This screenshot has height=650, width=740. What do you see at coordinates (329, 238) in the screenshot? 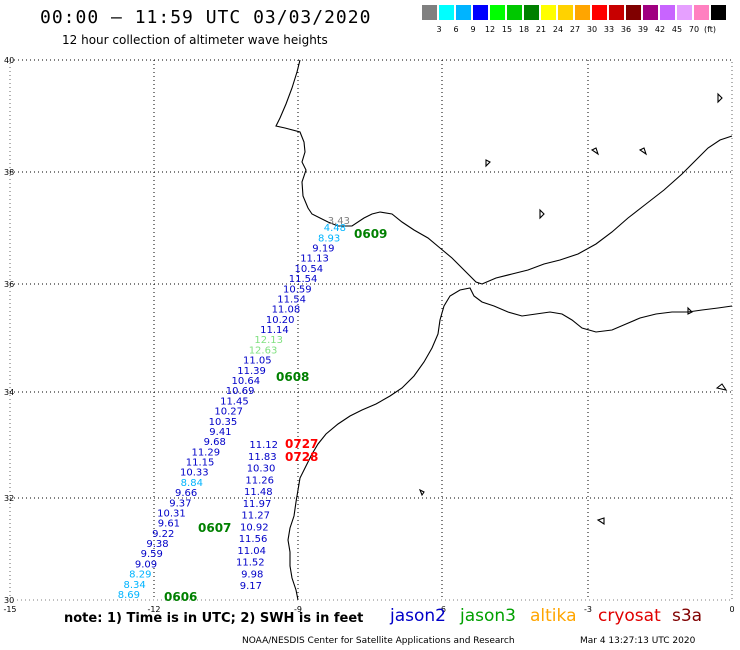
I see `wave-height-left-2: 8.93` at bounding box center [329, 238].